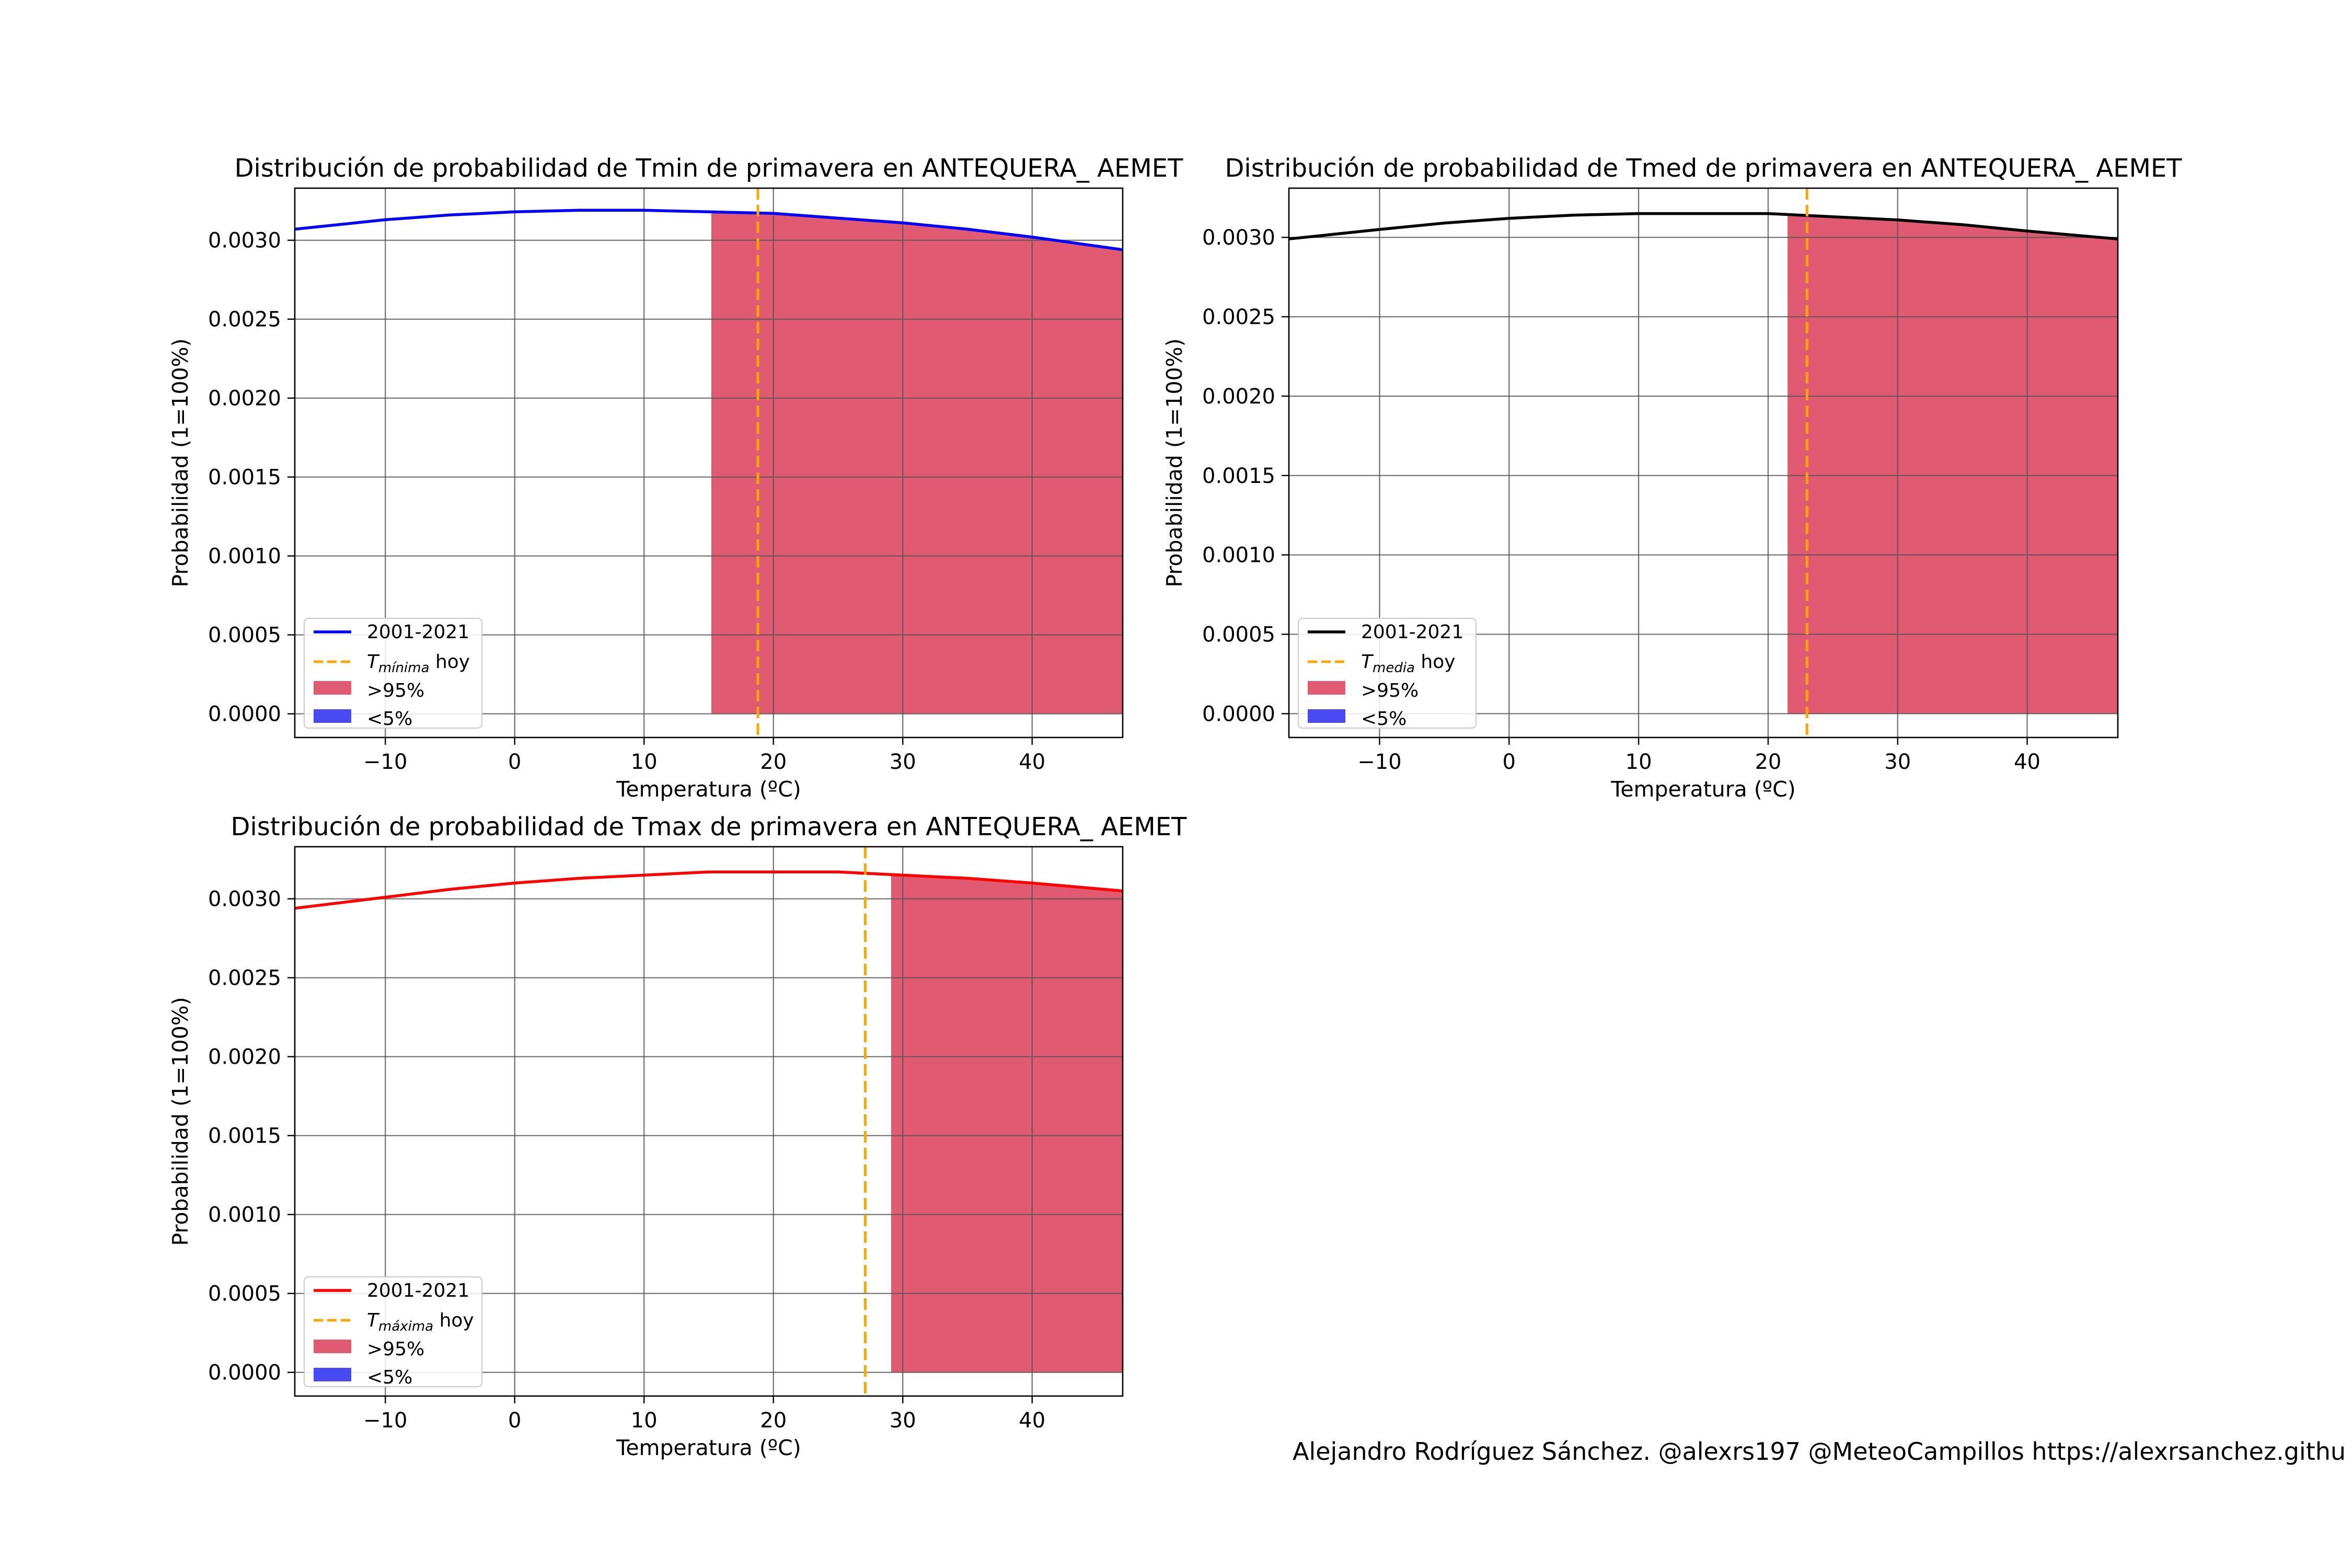 This screenshot has width=2352, height=1568. Describe the element at coordinates (418, 663) in the screenshot. I see `legend-label: Tmínima hoy` at that location.